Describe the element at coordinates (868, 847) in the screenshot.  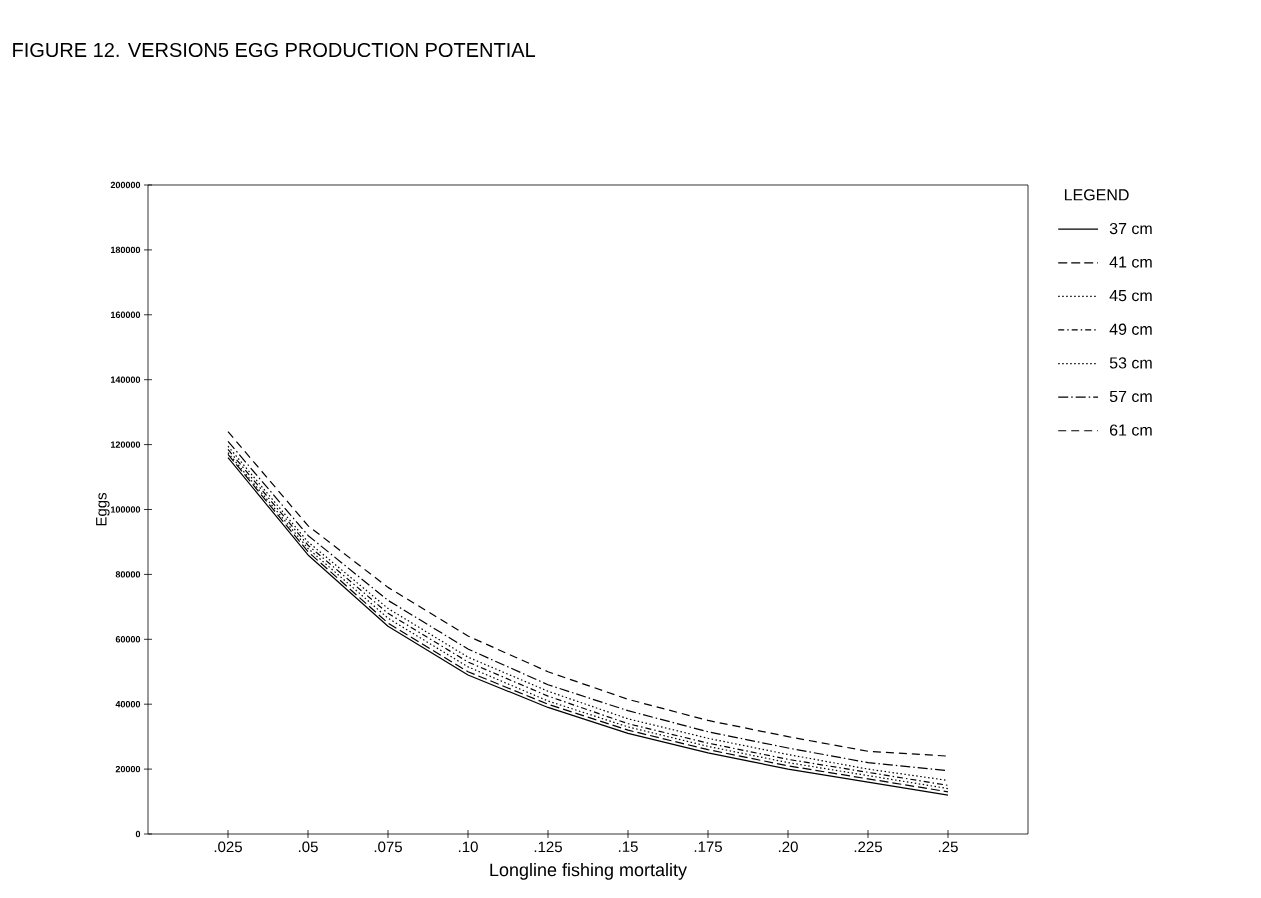
I see `x-tick-label: .225` at that location.